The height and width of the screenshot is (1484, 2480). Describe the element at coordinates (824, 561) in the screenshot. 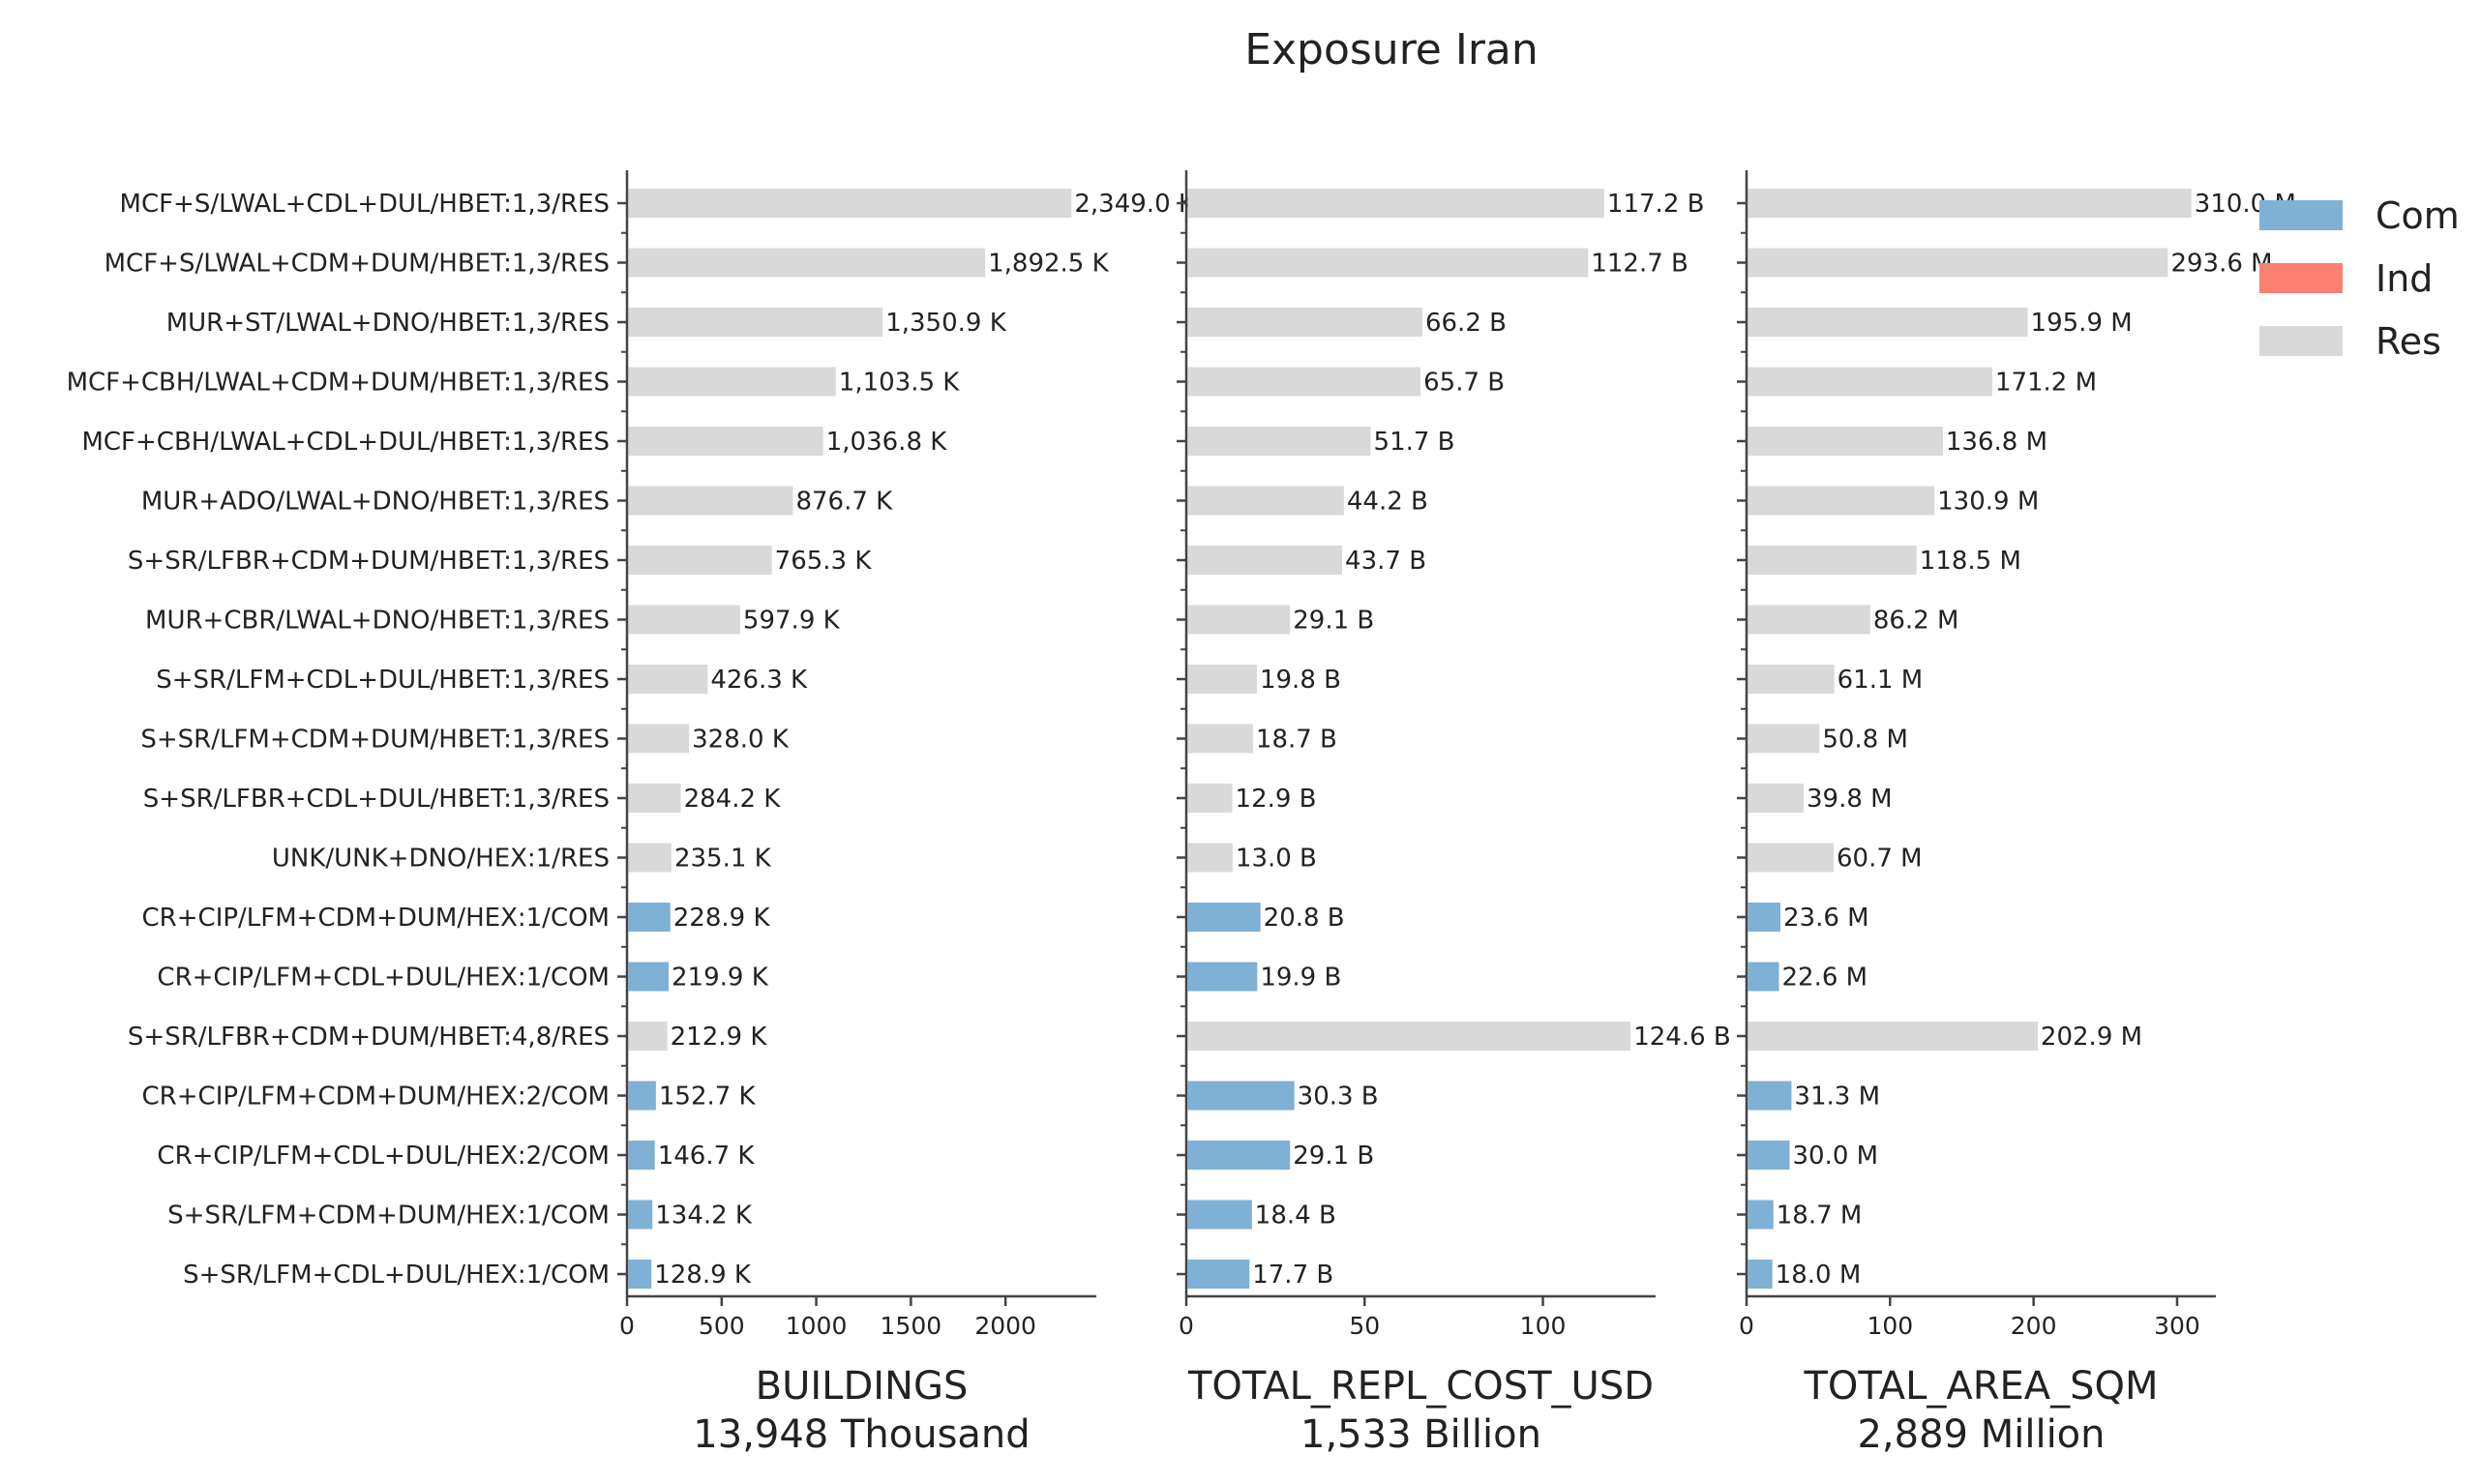

I see `value-label: 765.3 K` at that location.